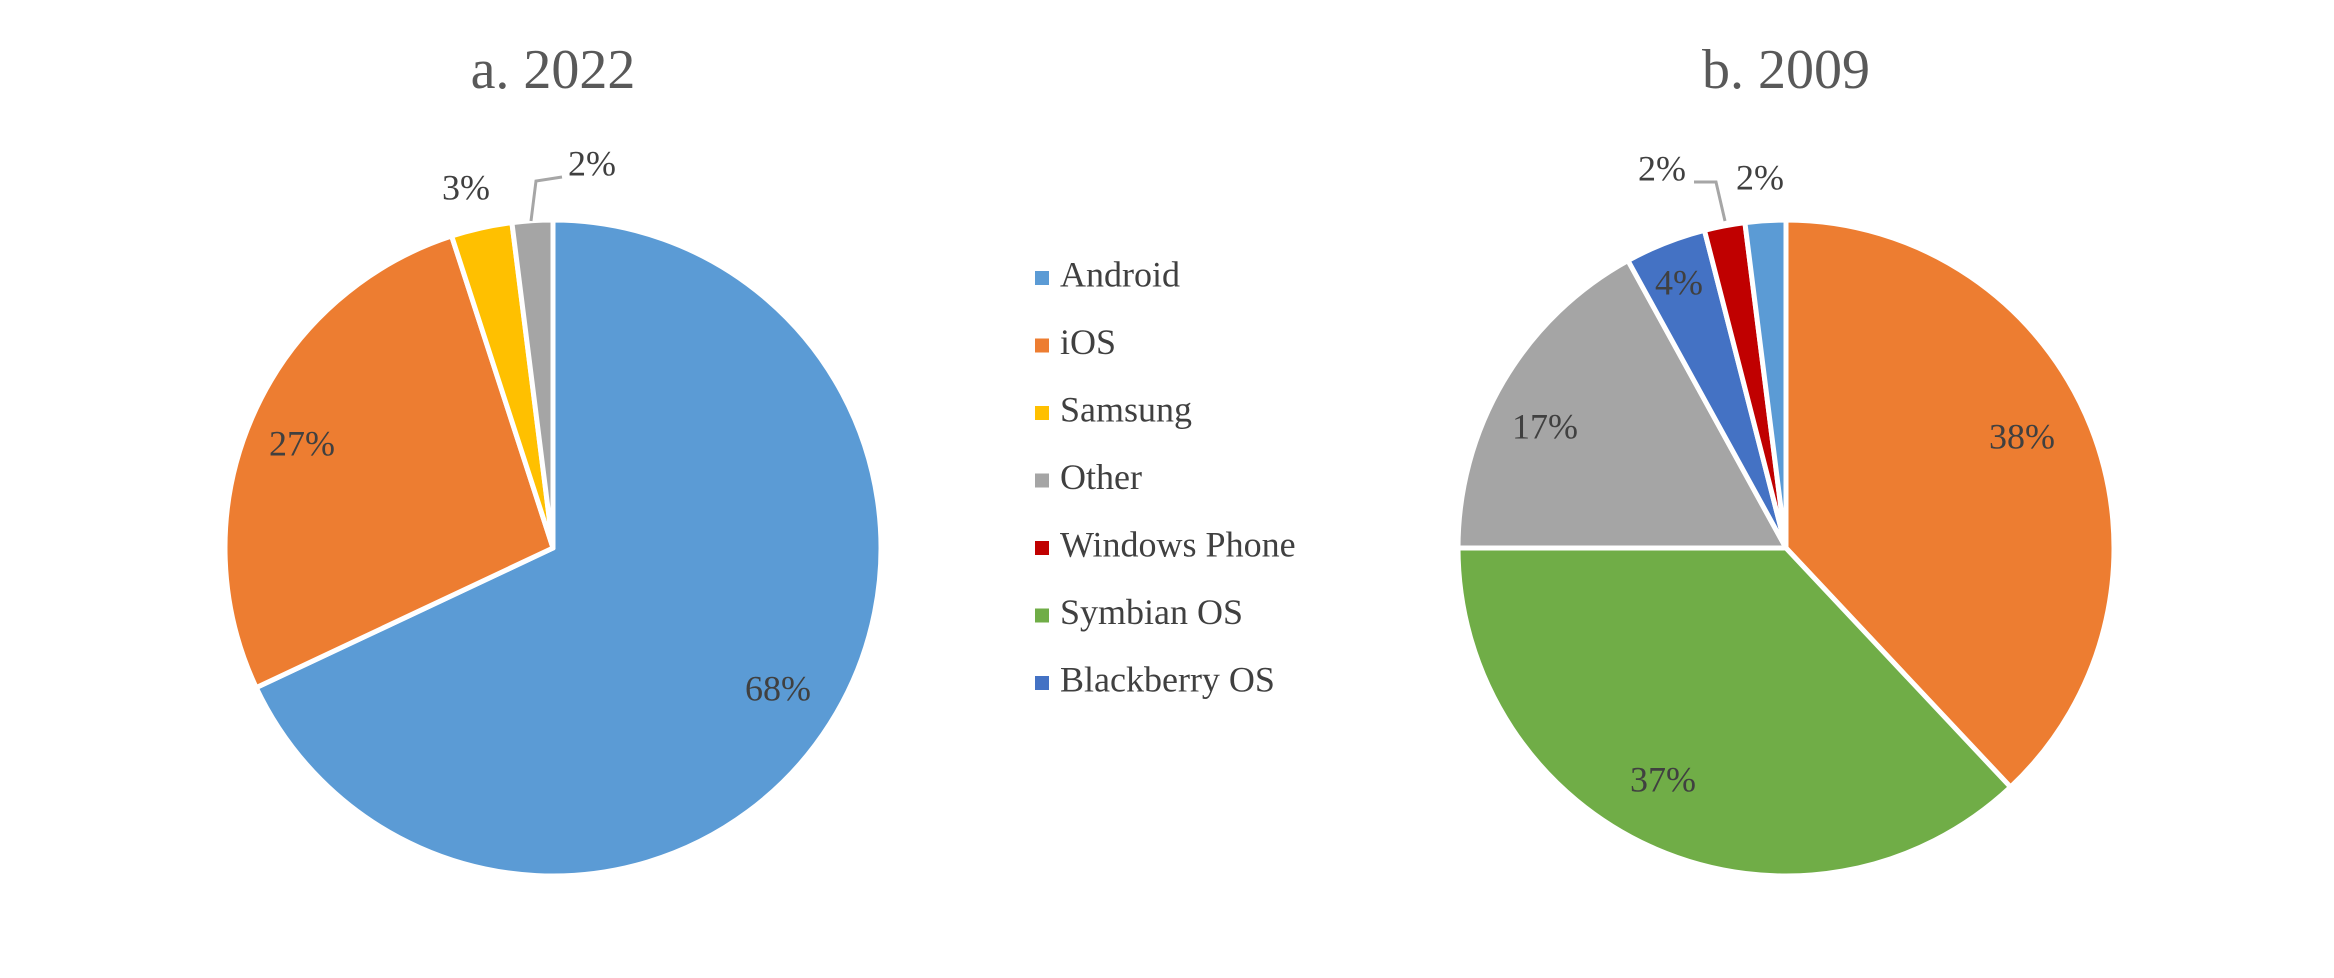 This screenshot has height=978, width=2334. What do you see at coordinates (1734, 712) in the screenshot?
I see `pie-slice-symbian-os` at bounding box center [1734, 712].